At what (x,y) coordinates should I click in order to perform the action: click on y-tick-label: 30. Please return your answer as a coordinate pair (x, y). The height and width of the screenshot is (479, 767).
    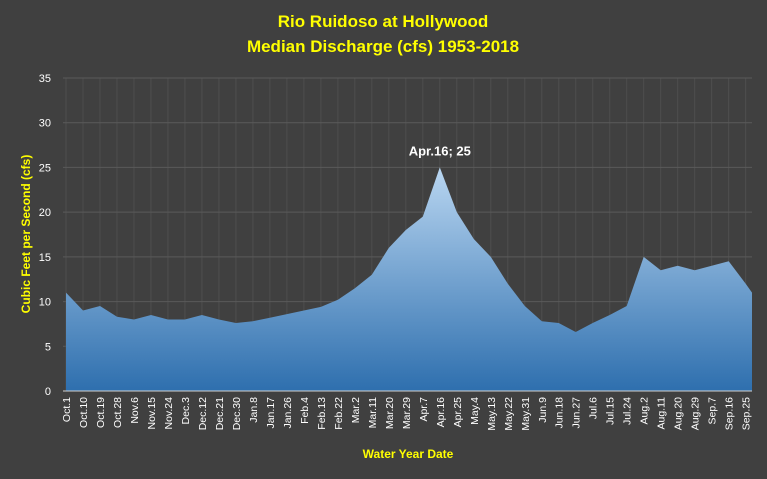
    Looking at the image, I should click on (45, 124).